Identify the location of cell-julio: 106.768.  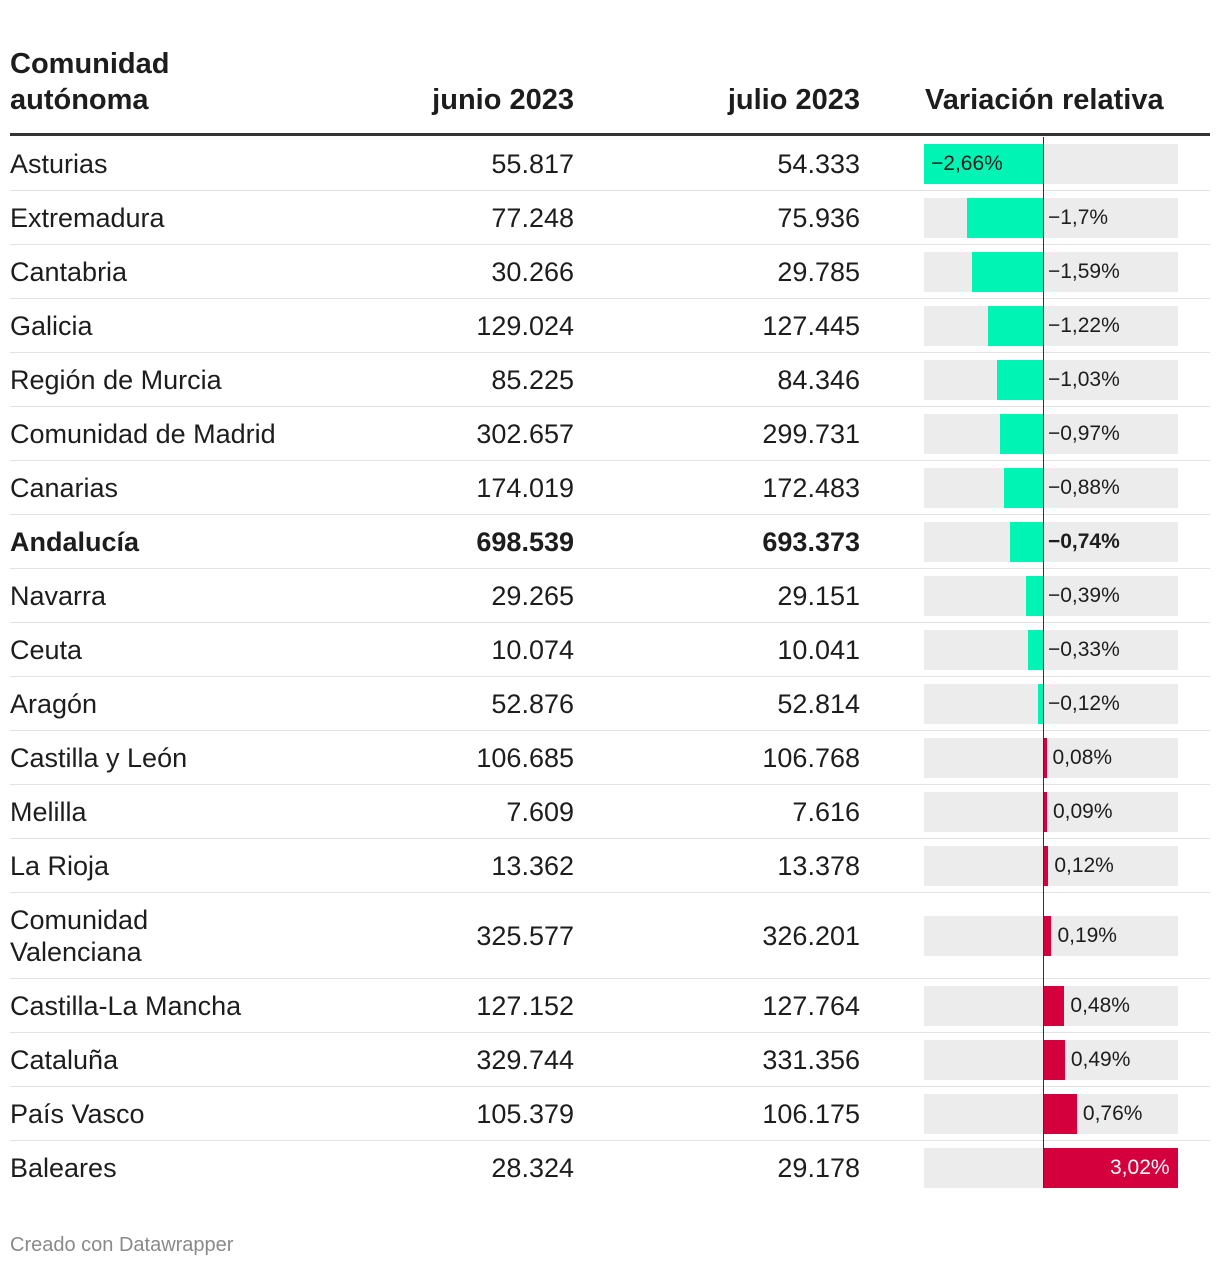
(811, 757).